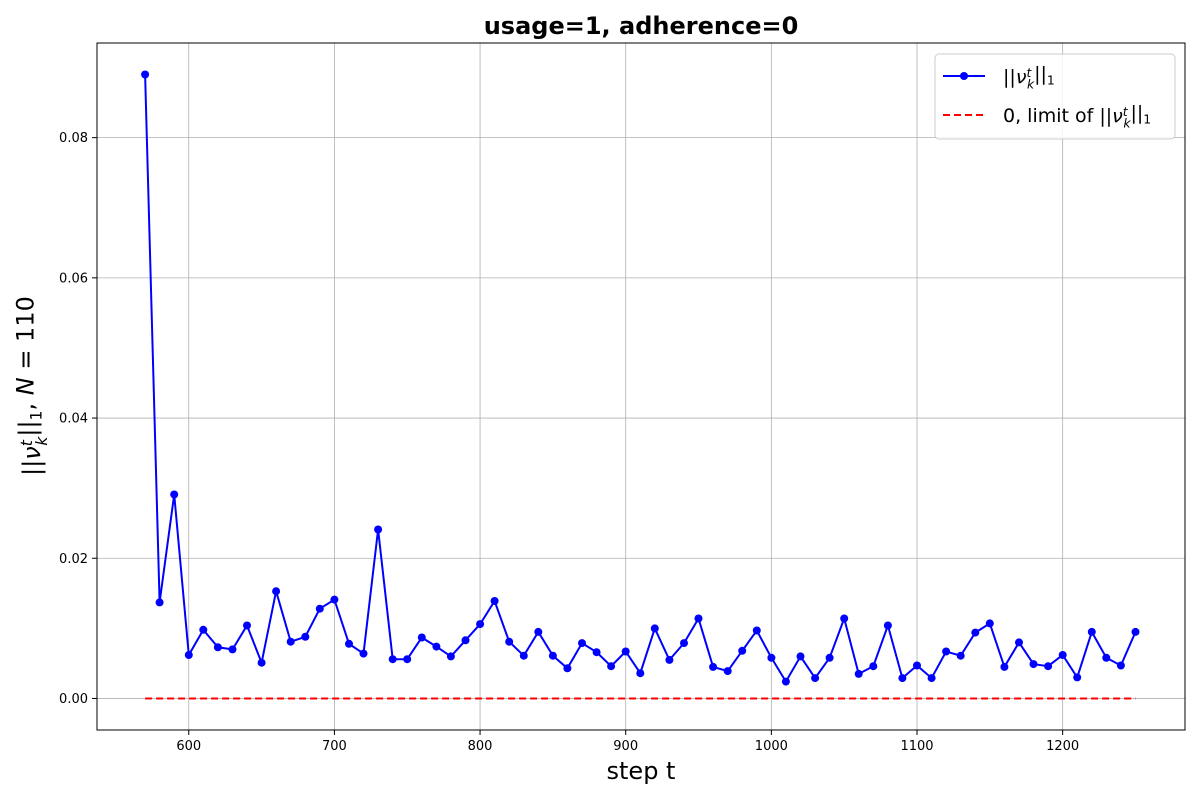 The height and width of the screenshot is (800, 1200). Describe the element at coordinates (73, 138) in the screenshot. I see `y-tick-label: 0.08` at that location.